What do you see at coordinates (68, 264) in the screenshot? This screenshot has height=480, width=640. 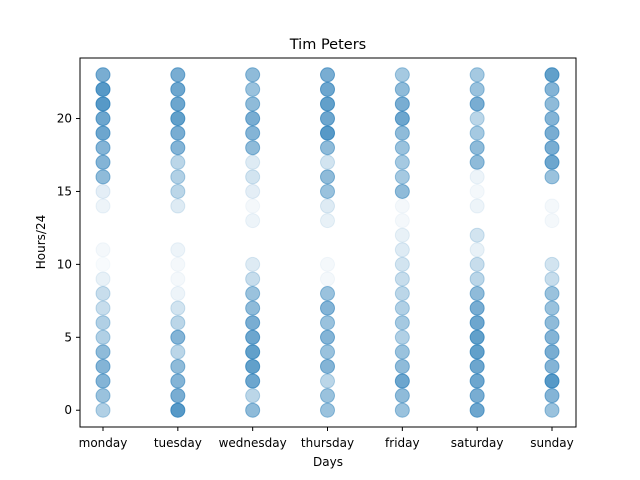 I see `y-axis-ticks: 0 5 10 15 20` at bounding box center [68, 264].